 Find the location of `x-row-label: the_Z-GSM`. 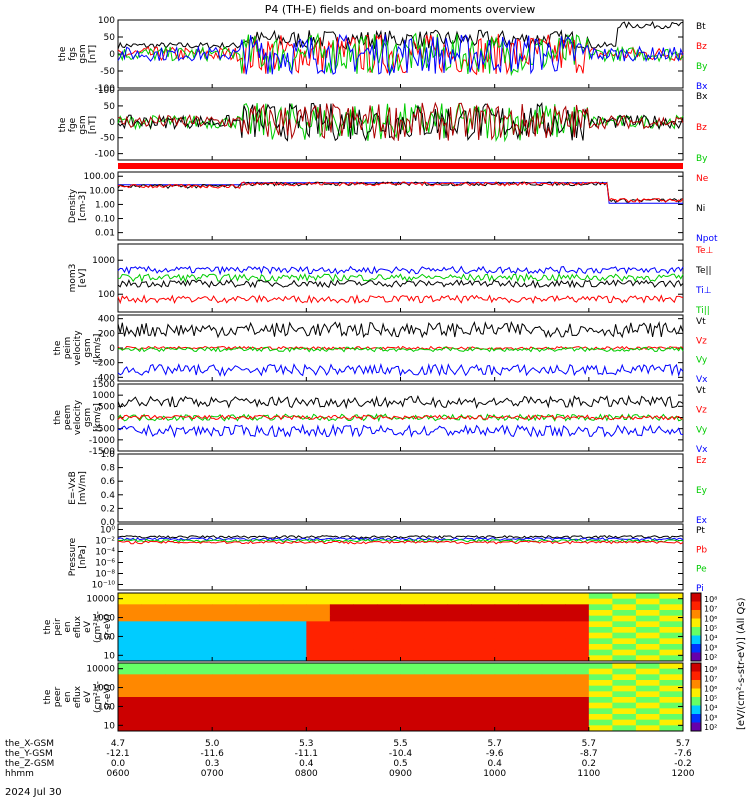

x-row-label: the_Z-GSM is located at coordinates (29, 764).